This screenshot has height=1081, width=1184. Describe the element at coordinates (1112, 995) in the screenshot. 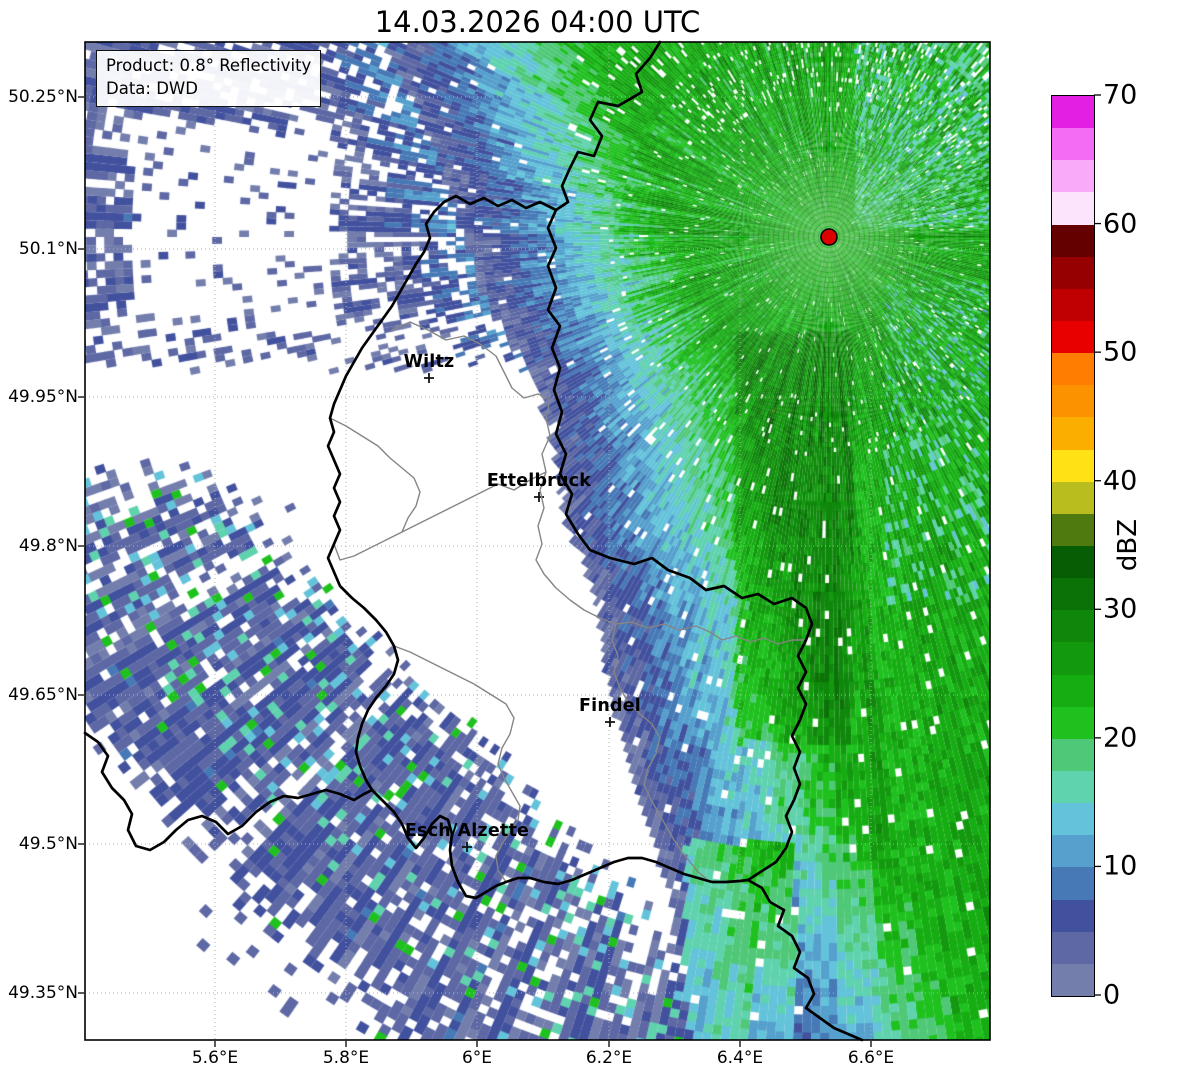

I see `colorbar-tick-label: 0` at that location.